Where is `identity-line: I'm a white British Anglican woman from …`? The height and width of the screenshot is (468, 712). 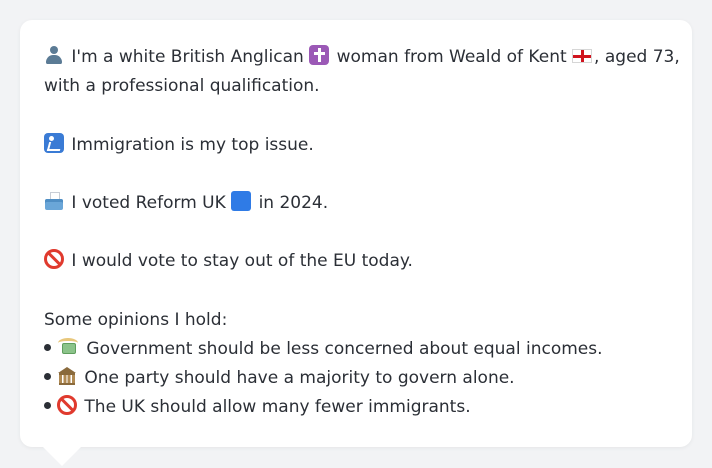
identity-line: I'm a white British Anglican woman from … is located at coordinates (359, 57).